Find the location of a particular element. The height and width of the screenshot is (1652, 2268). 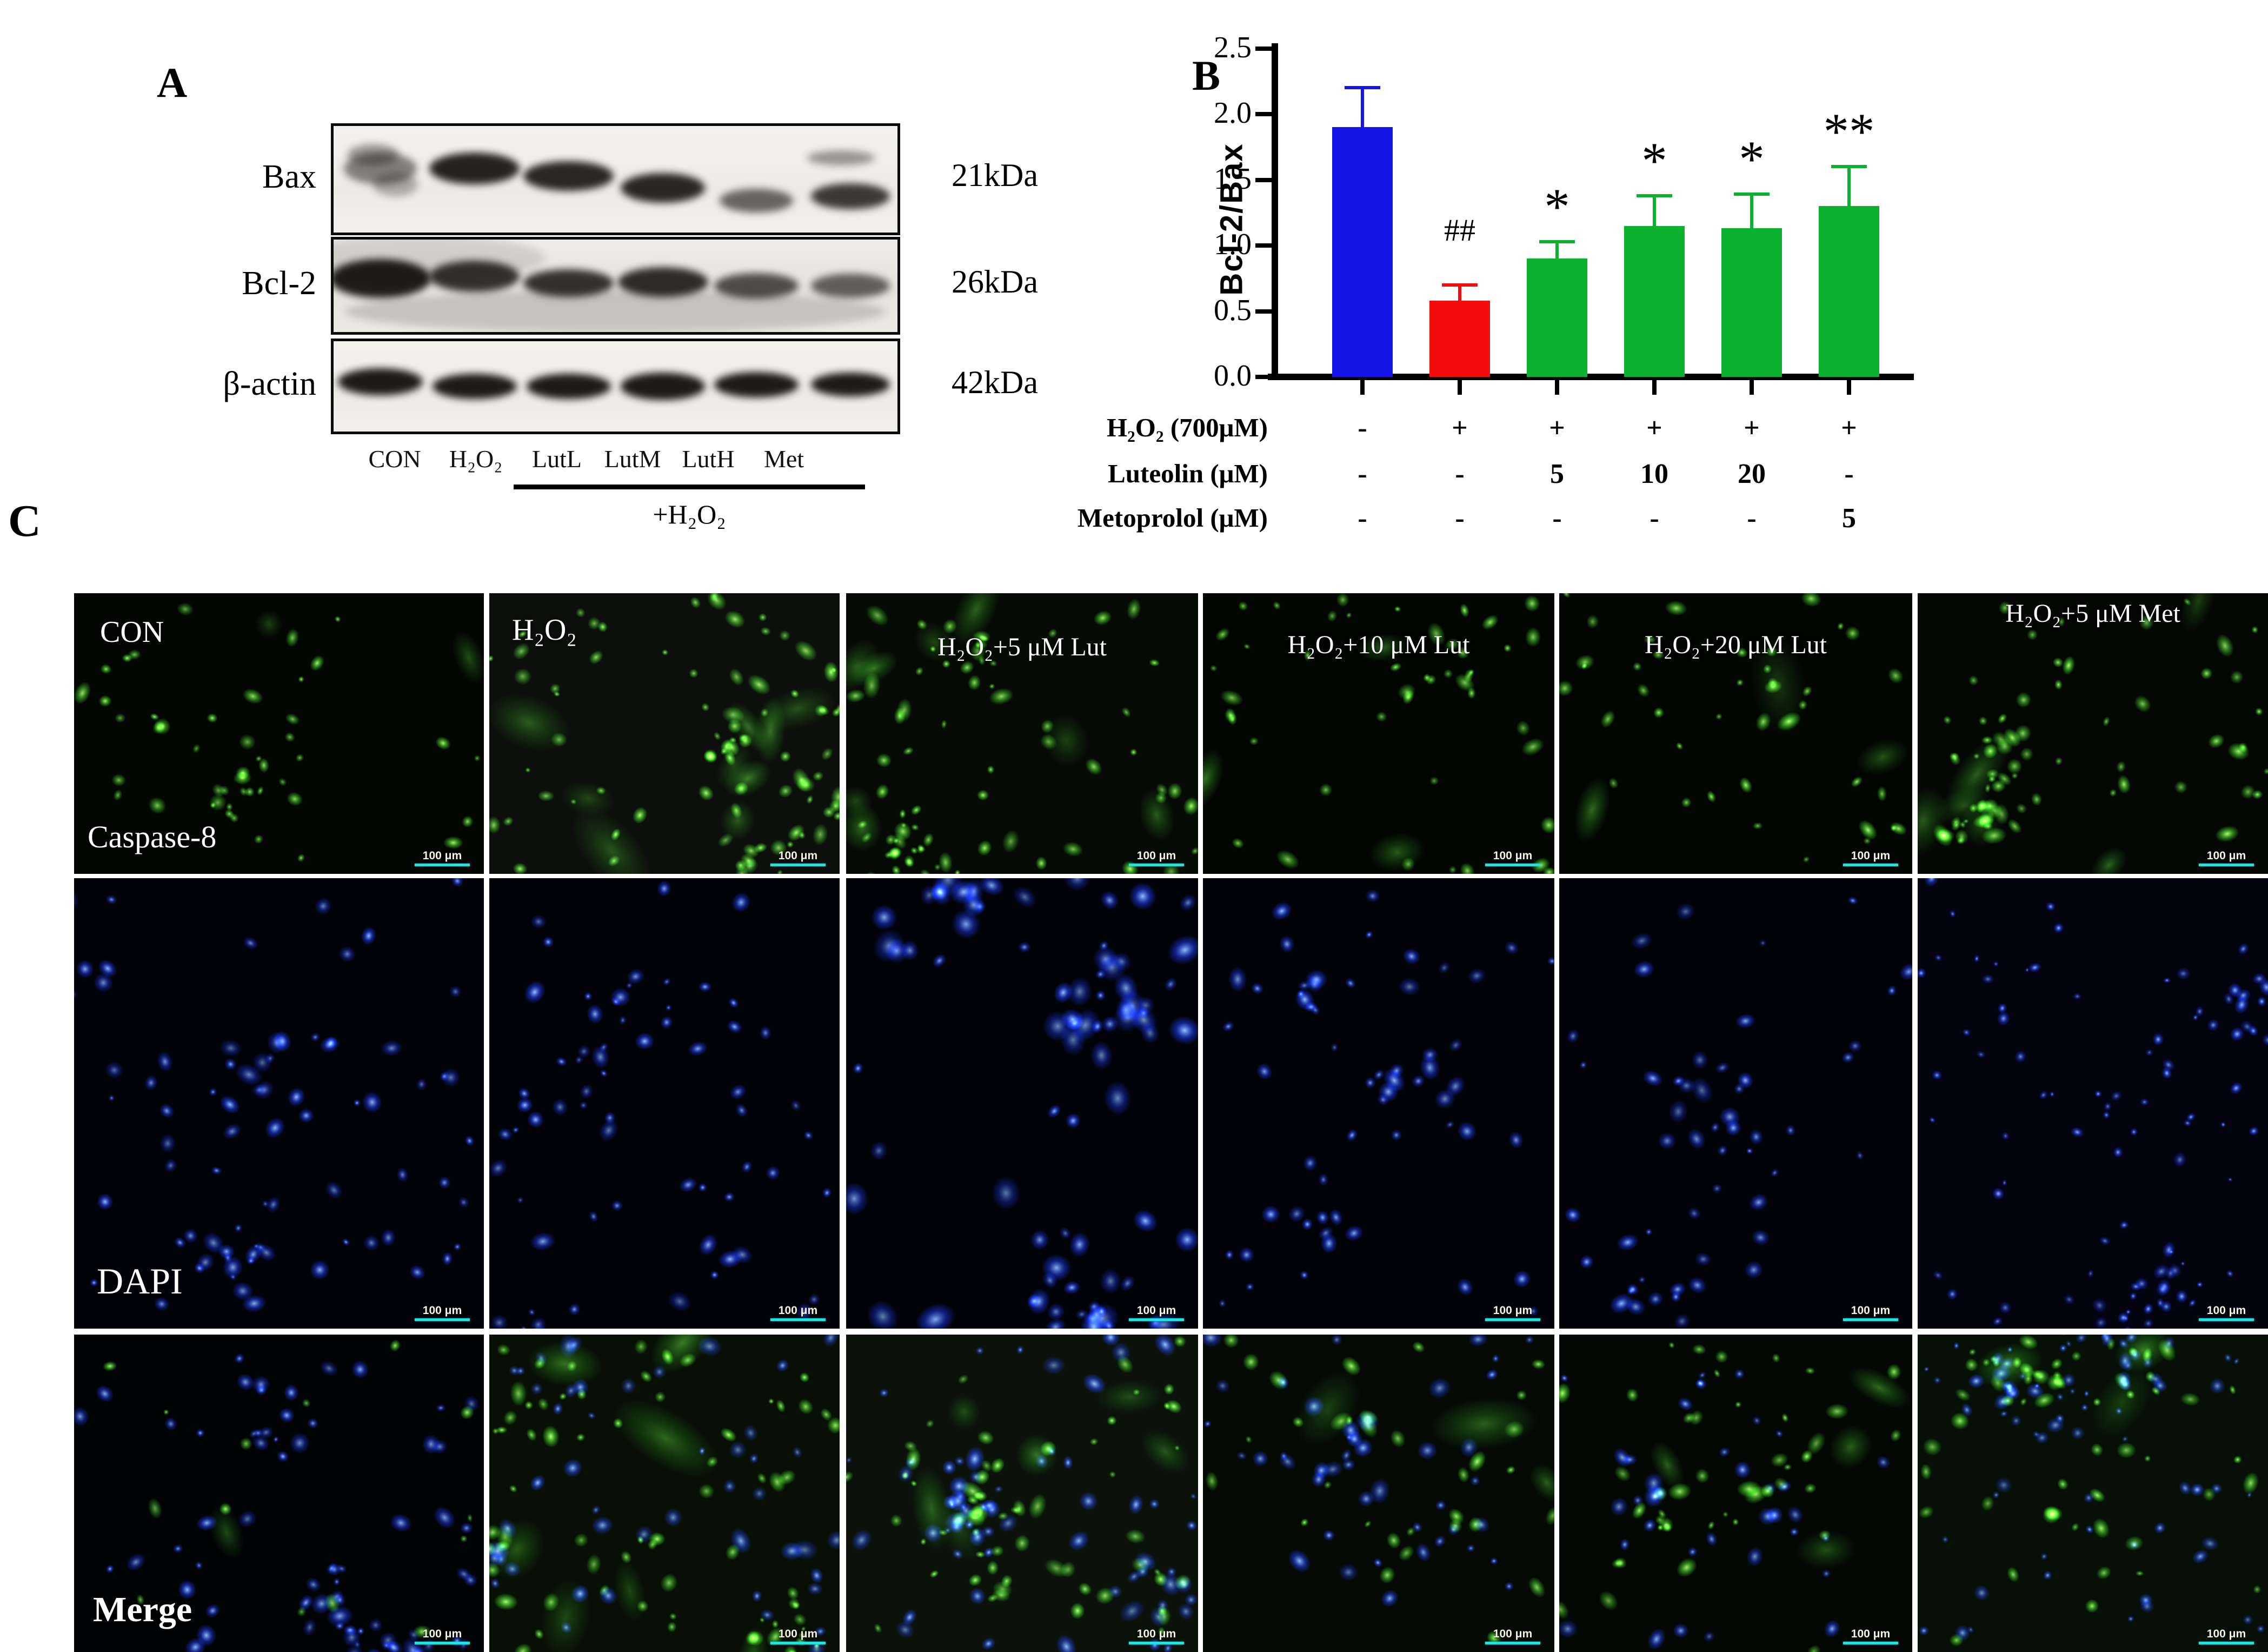

row-stain-label: DAPI is located at coordinates (140, 1281).